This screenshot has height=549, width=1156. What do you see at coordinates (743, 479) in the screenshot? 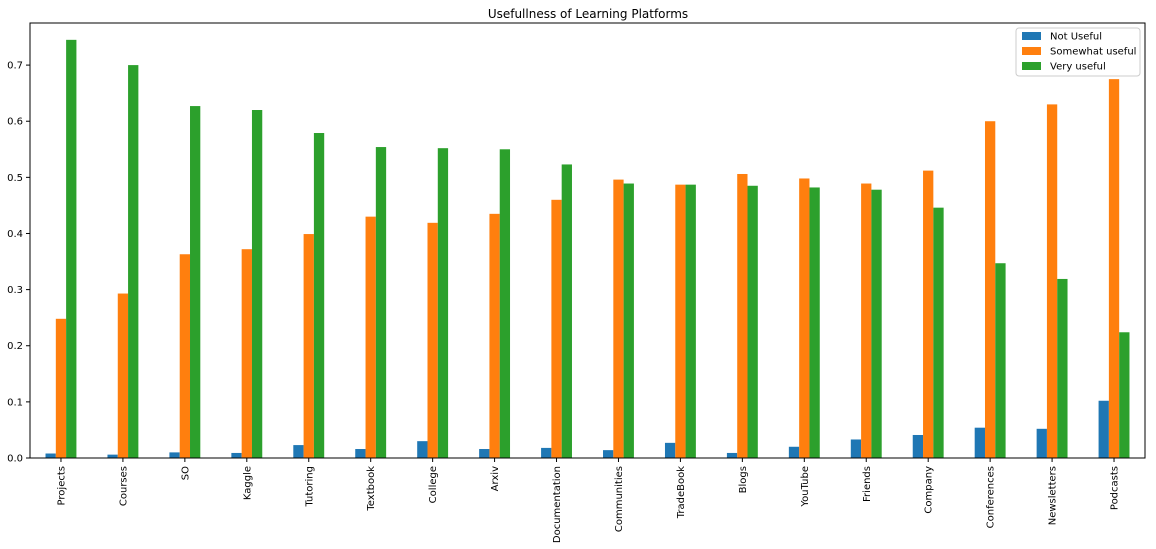
I see `x-tick-label: Blogs` at bounding box center [743, 479].